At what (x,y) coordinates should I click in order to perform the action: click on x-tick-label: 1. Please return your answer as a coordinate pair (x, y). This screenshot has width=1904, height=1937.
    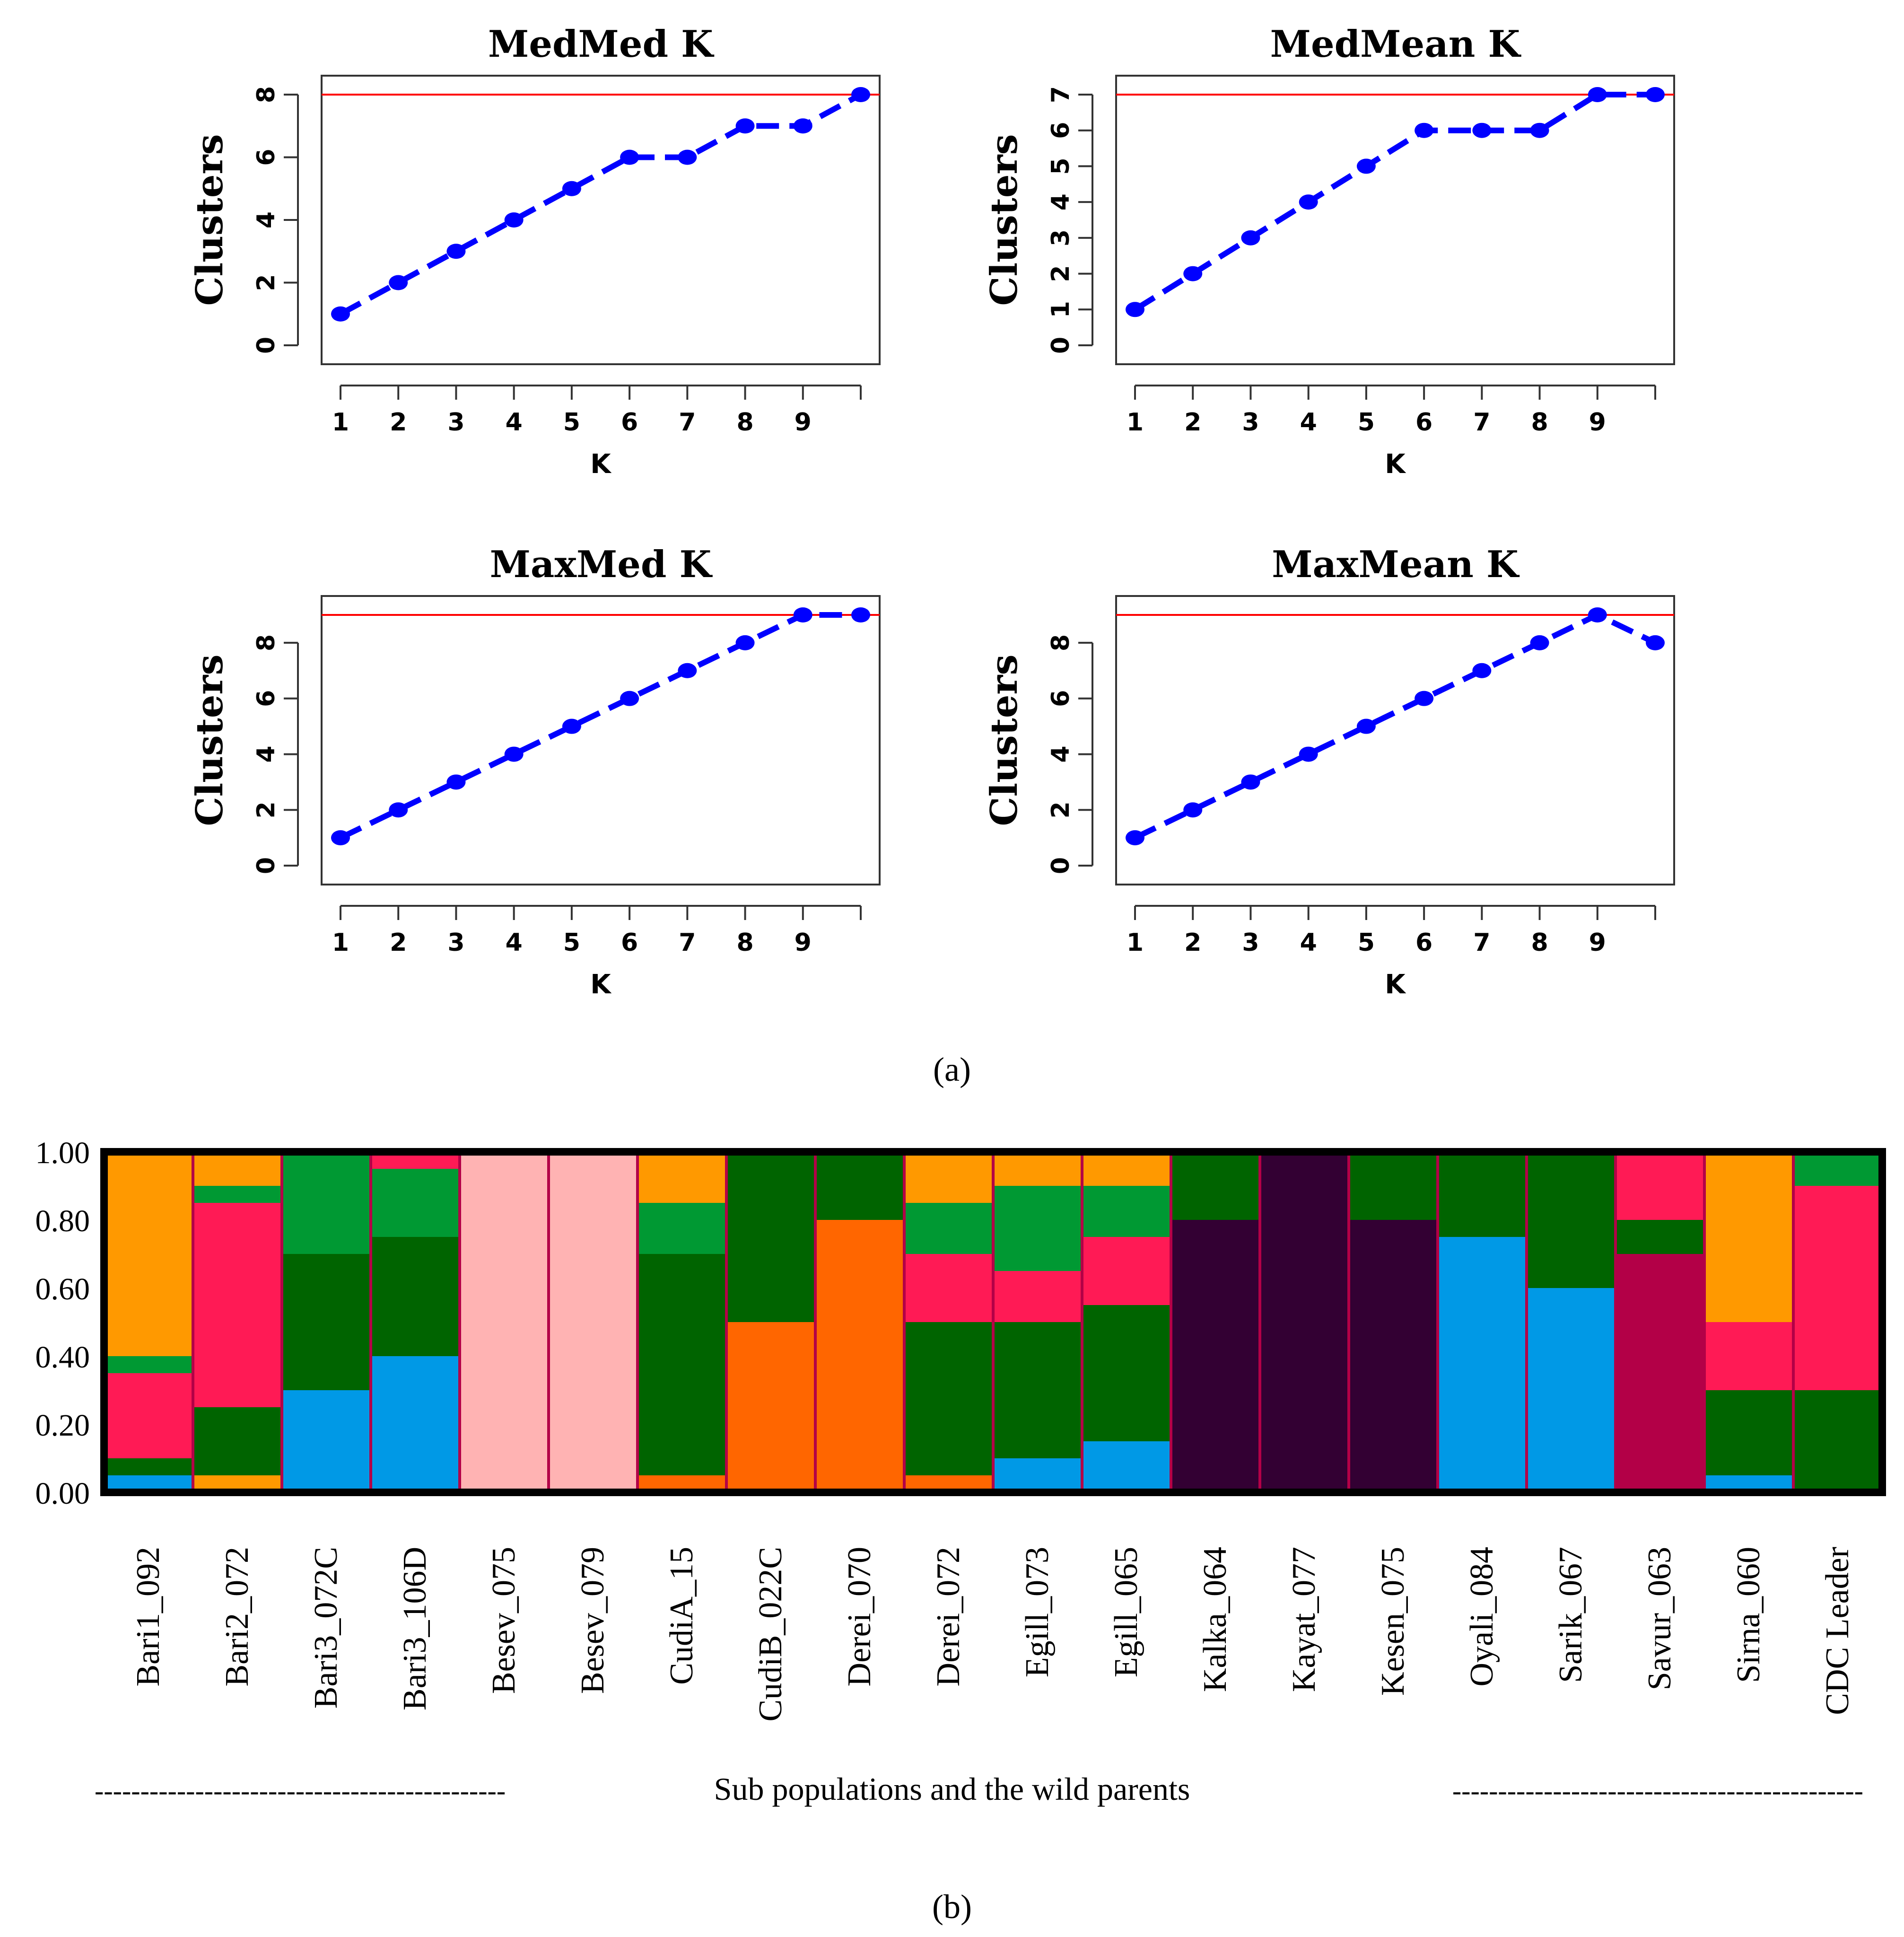
    Looking at the image, I should click on (340, 422).